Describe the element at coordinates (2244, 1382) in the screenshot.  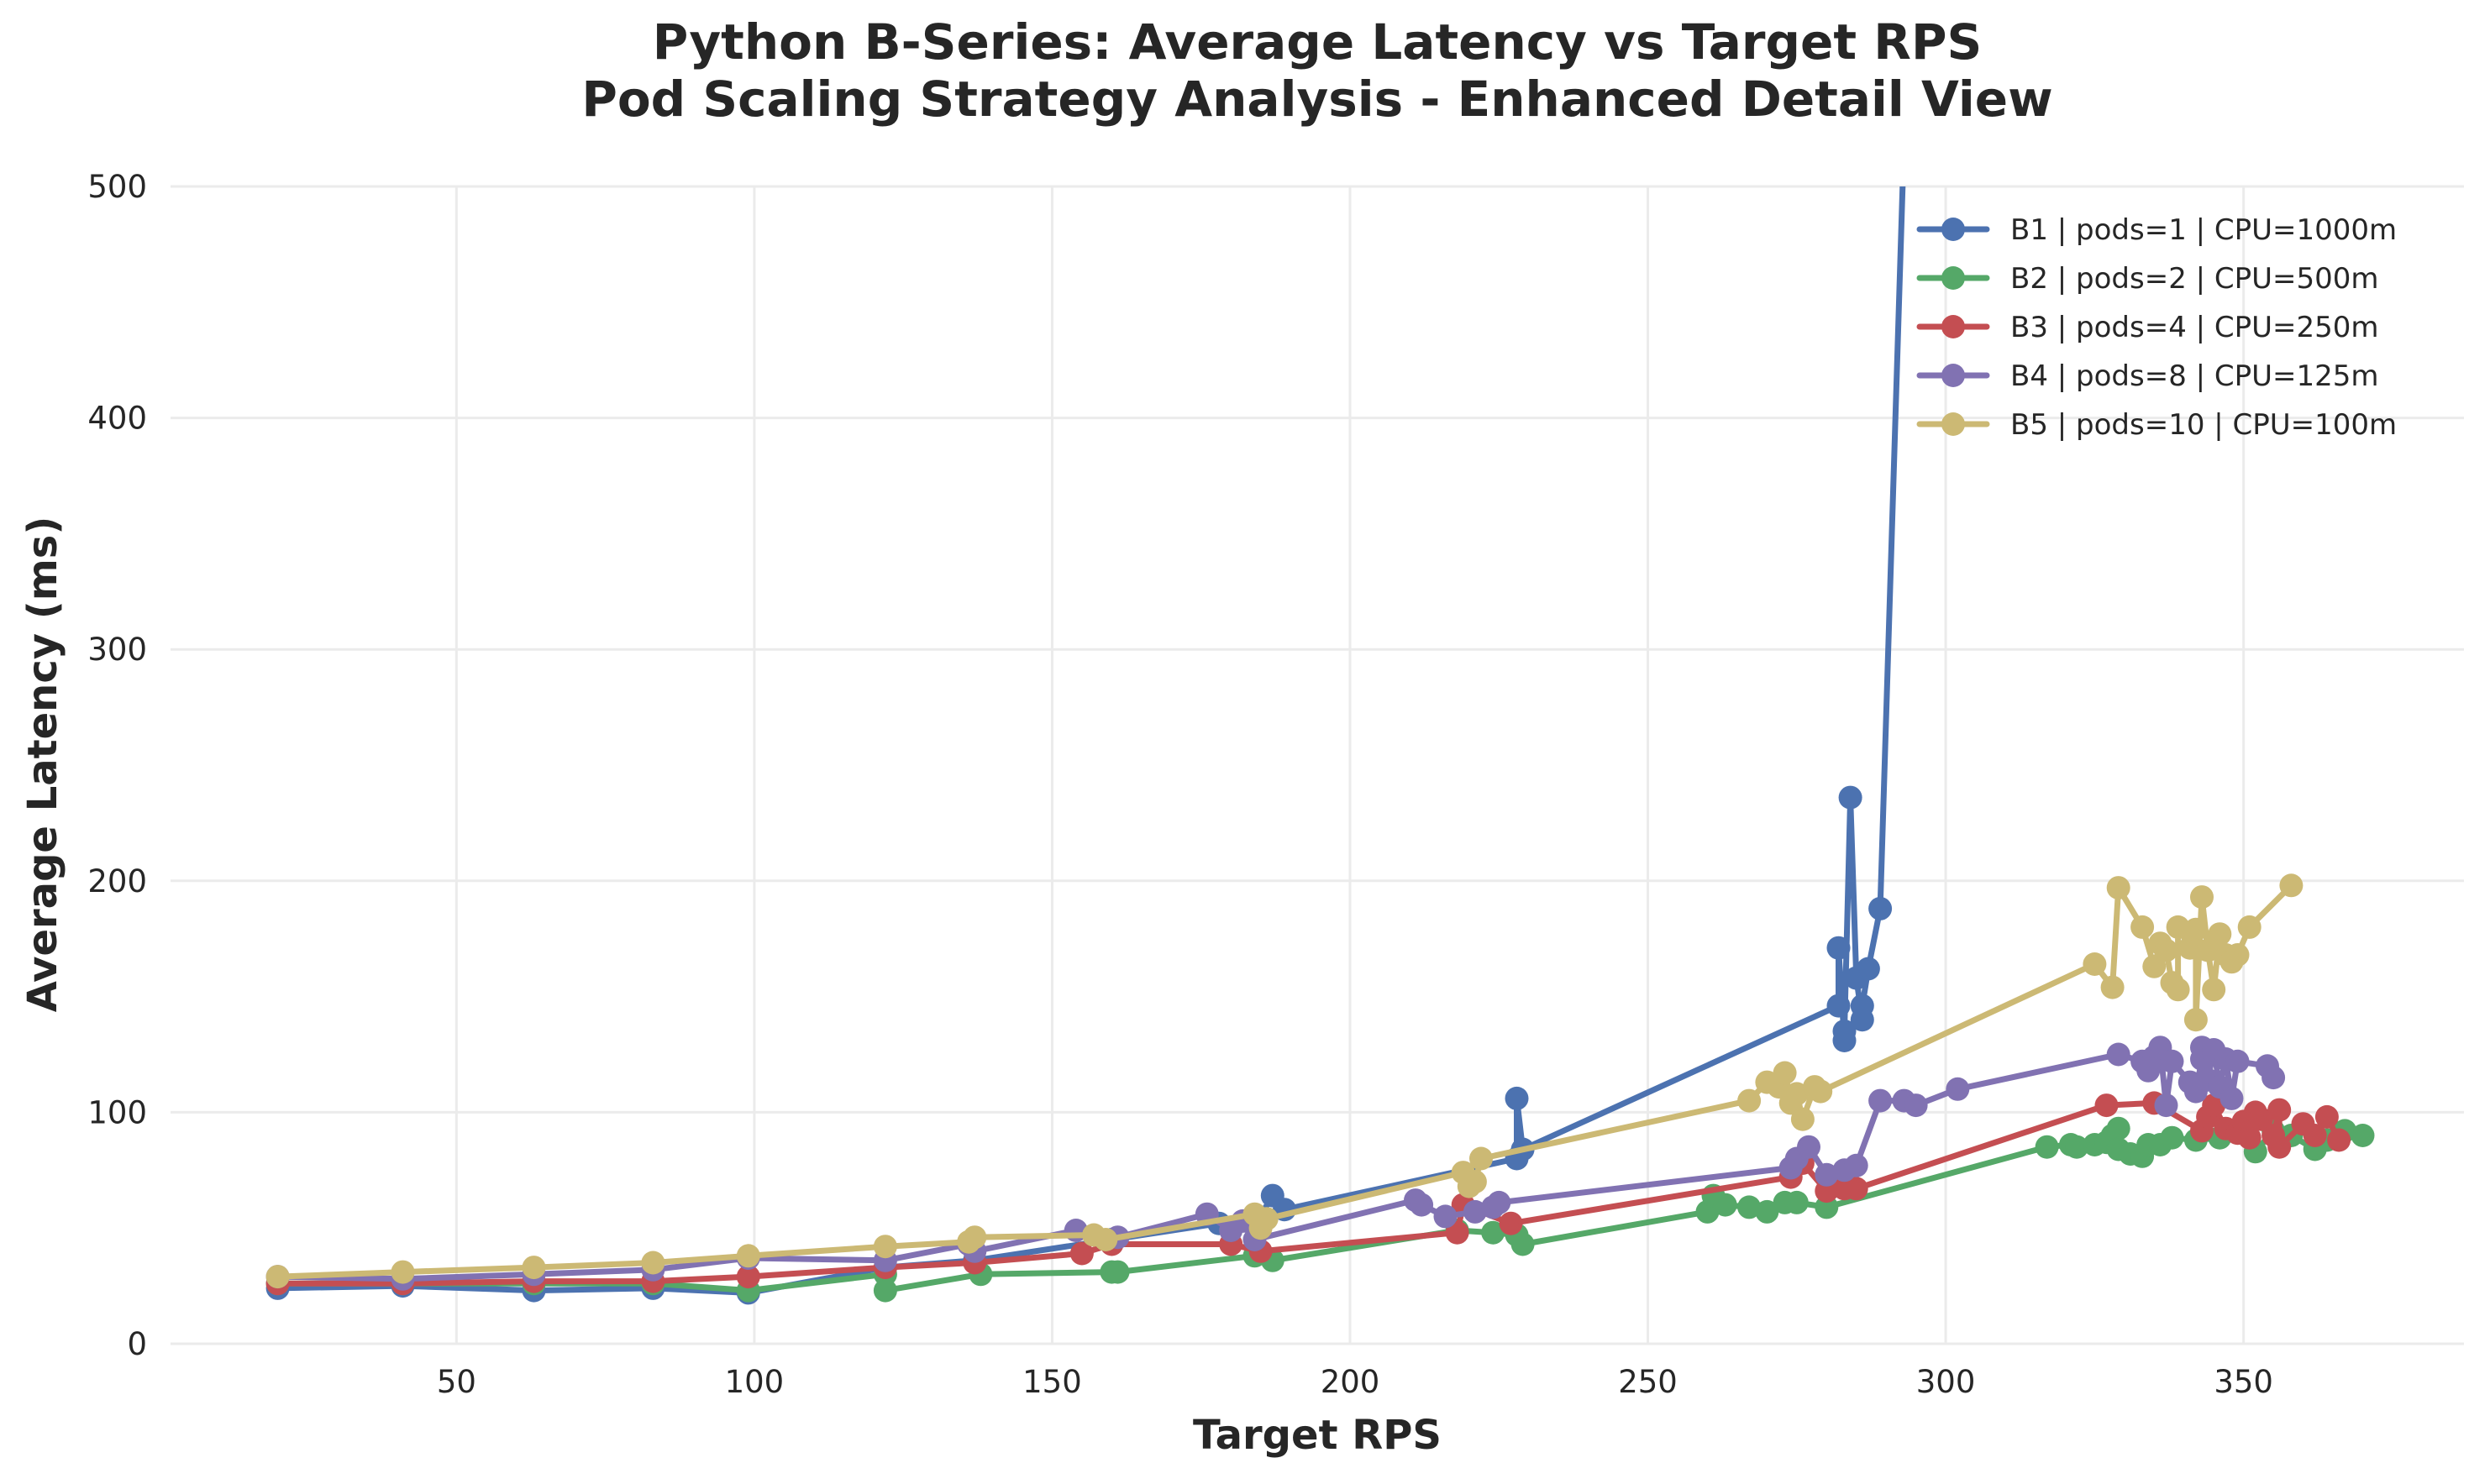
I see `x-tick-label: 350` at that location.